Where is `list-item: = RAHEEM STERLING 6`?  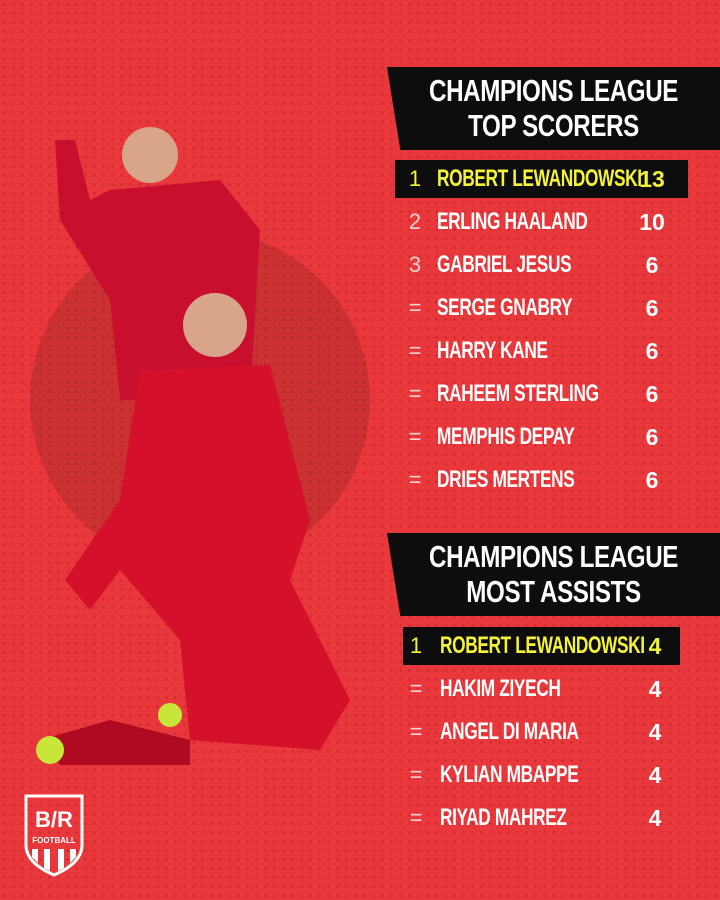
list-item: = RAHEEM STERLING 6 is located at coordinates (541, 394).